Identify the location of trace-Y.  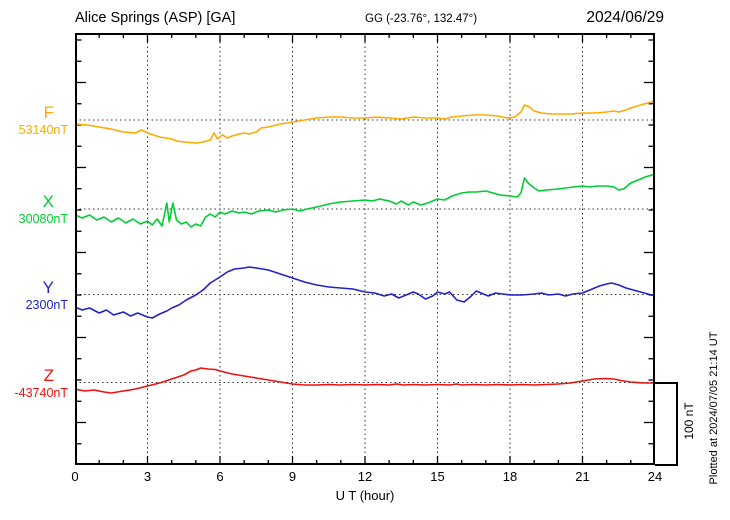
(365, 292).